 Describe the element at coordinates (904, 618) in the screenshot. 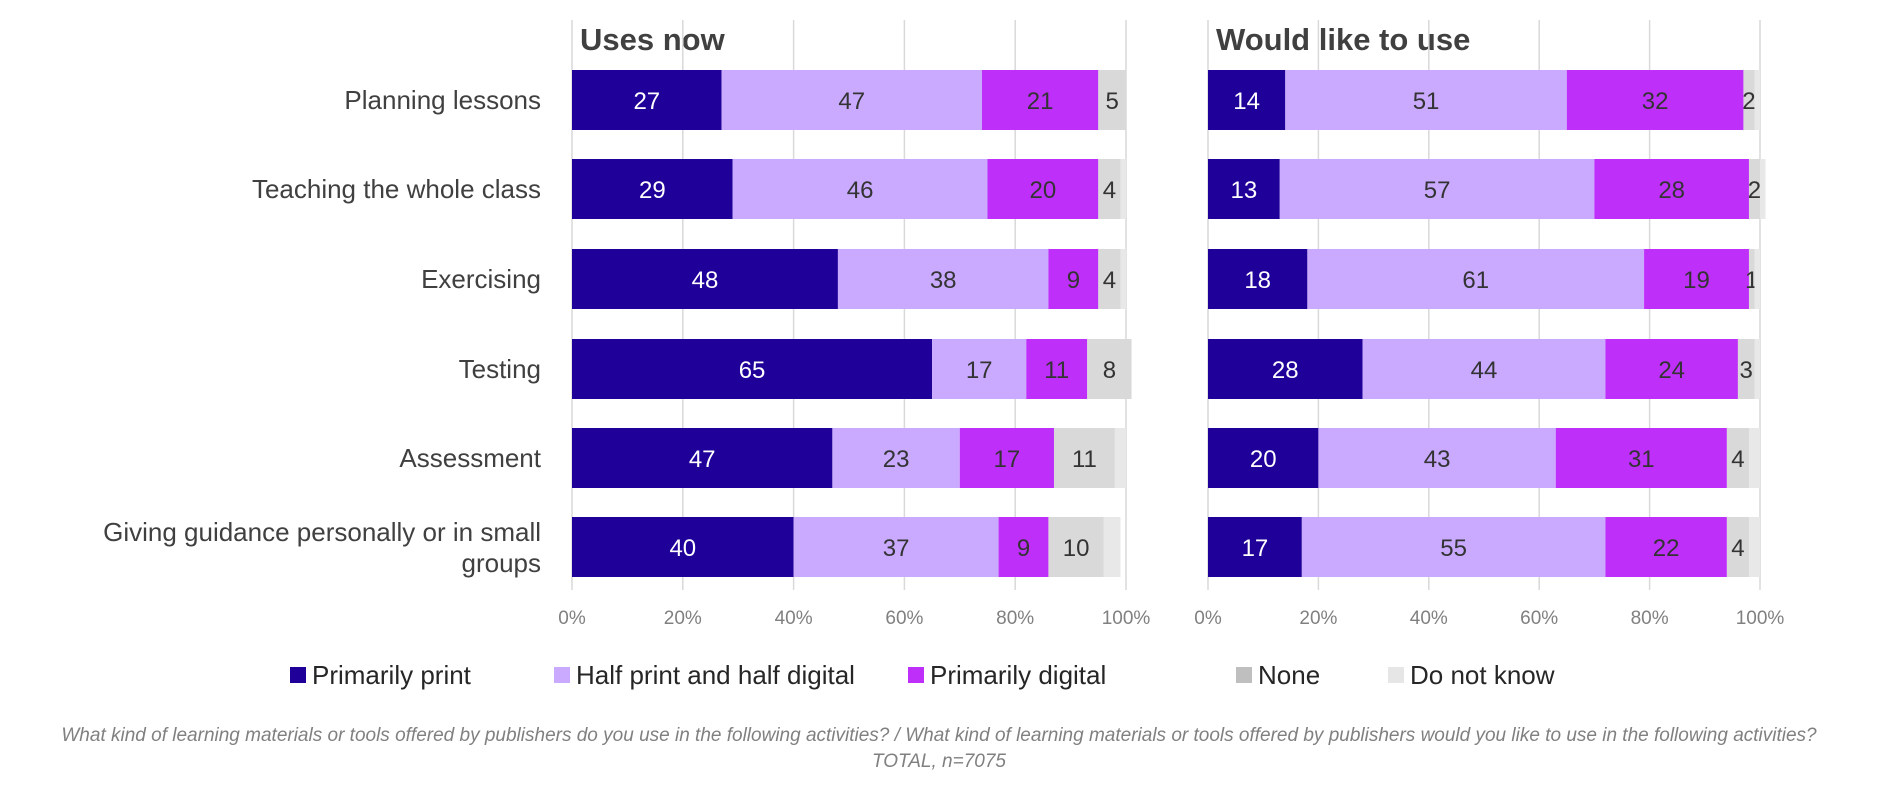

I see `x-tick-label: 60%` at that location.